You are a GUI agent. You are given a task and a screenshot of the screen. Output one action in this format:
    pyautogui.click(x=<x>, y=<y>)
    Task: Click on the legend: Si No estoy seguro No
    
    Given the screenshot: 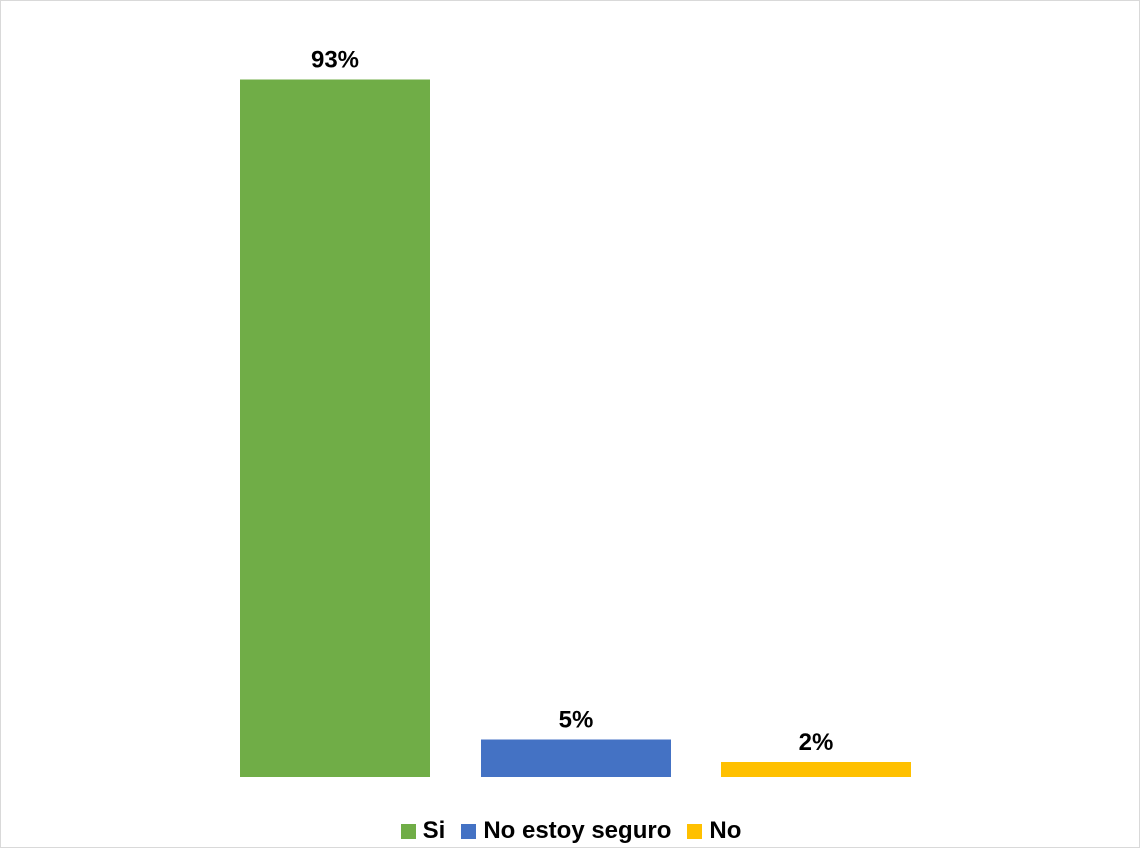 What is the action you would take?
    pyautogui.click(x=570, y=831)
    